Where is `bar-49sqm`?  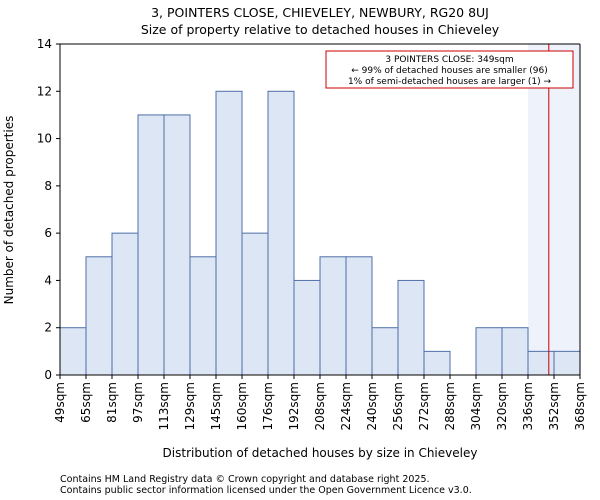
bar-49sqm is located at coordinates (73, 351).